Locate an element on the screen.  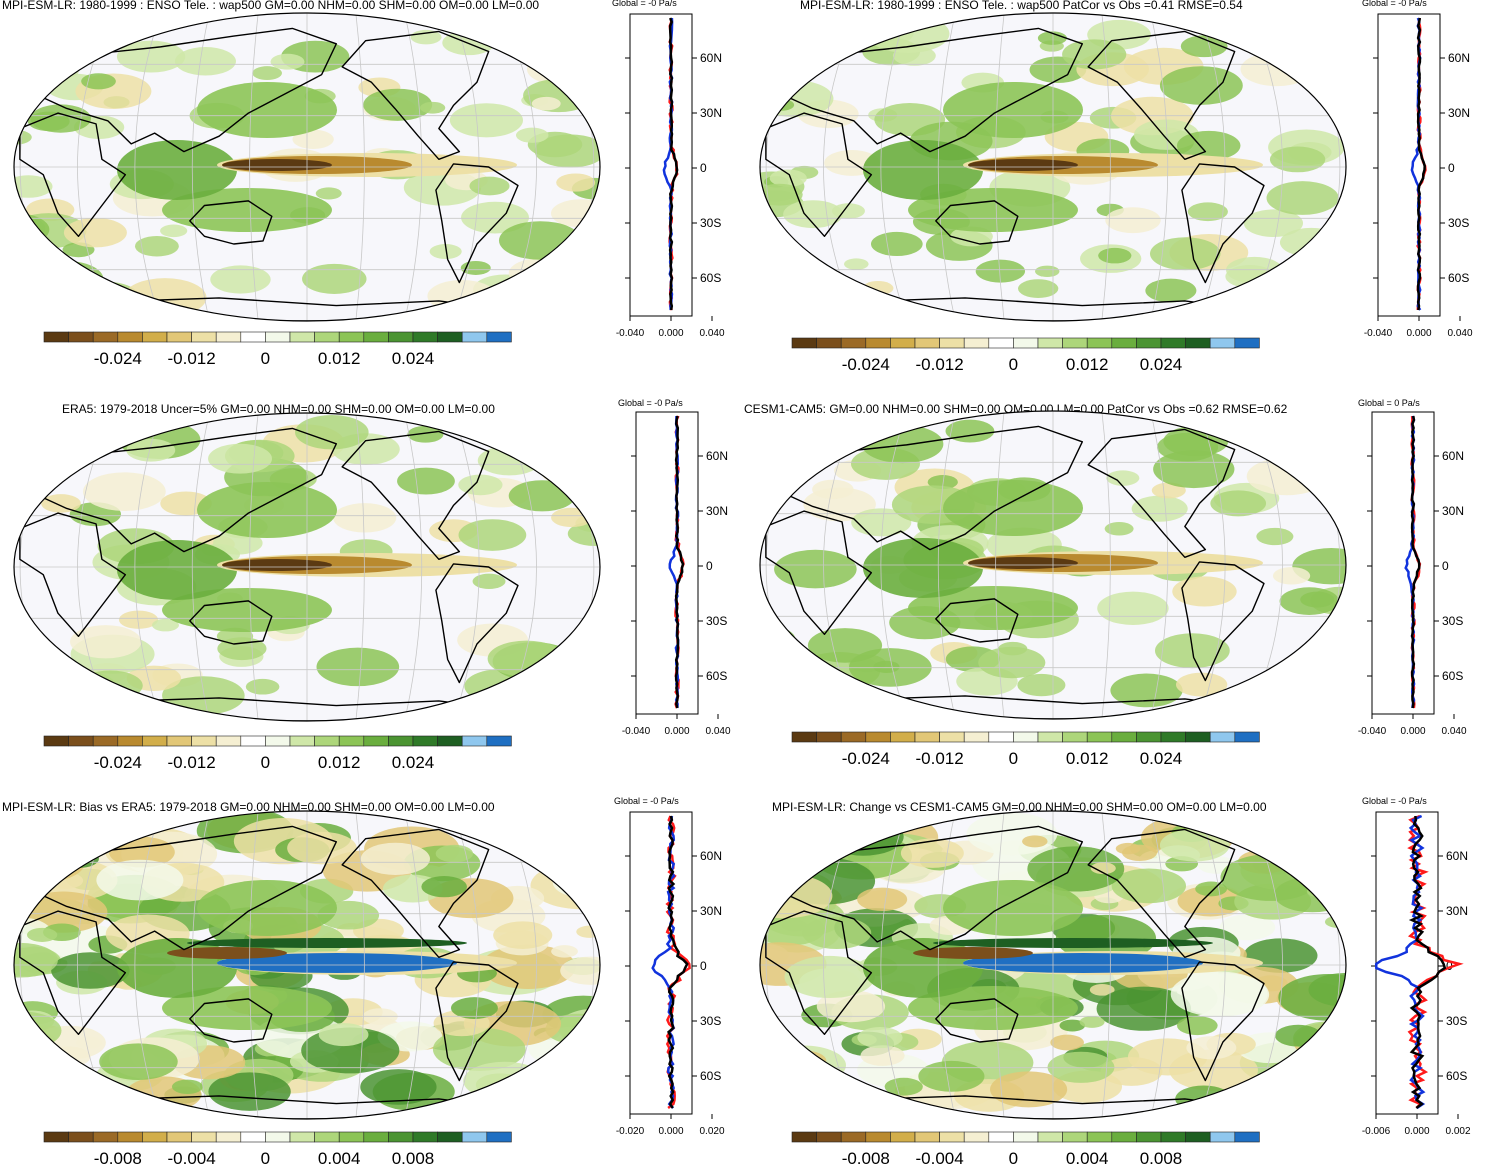
x-label: 0.002 is located at coordinates (1457, 1131).